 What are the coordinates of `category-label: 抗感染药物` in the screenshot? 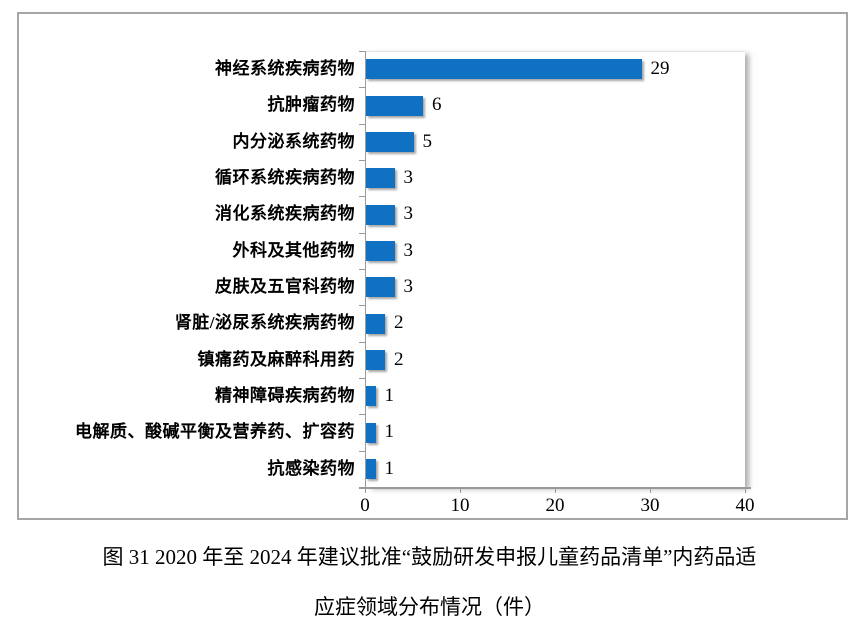 It's located at (311, 468).